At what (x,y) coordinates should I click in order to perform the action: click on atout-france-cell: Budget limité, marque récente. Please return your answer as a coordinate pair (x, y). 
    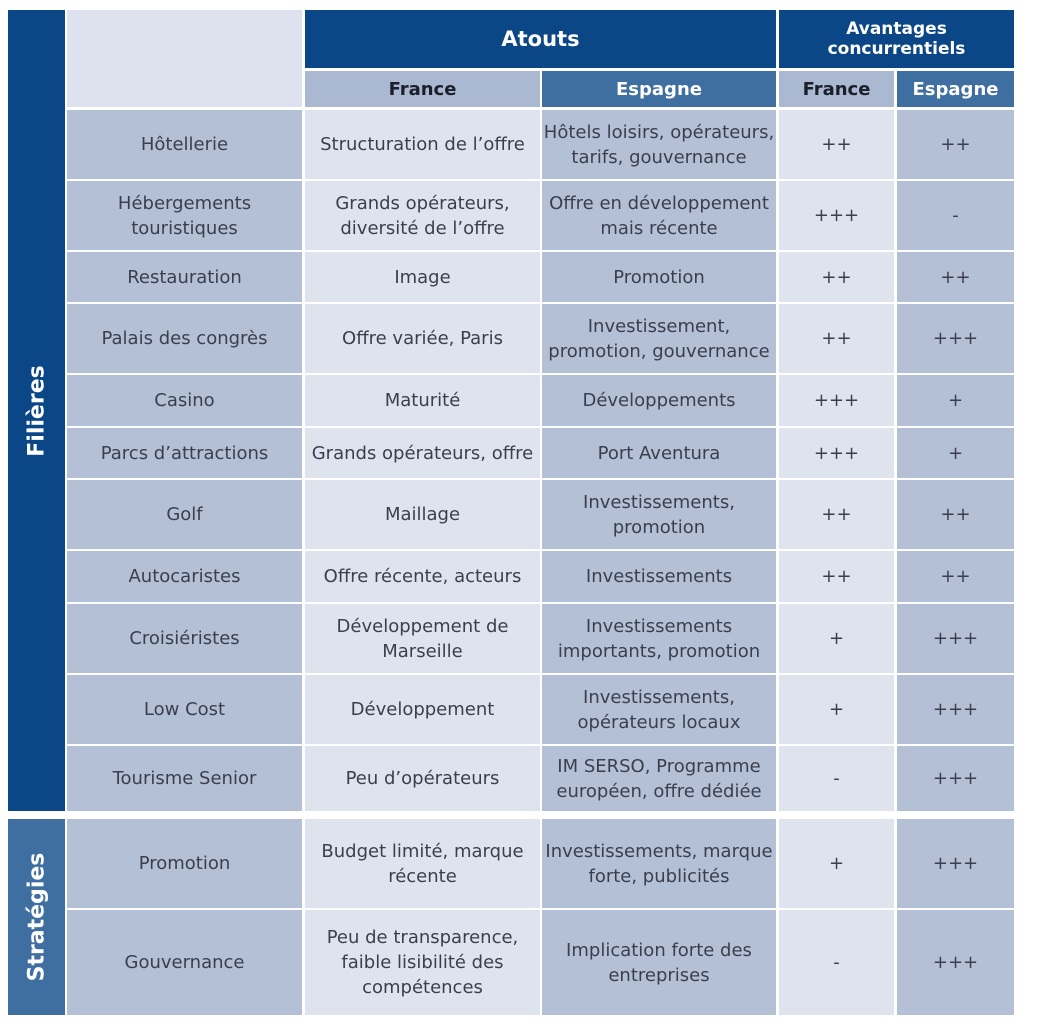
    Looking at the image, I should click on (422, 863).